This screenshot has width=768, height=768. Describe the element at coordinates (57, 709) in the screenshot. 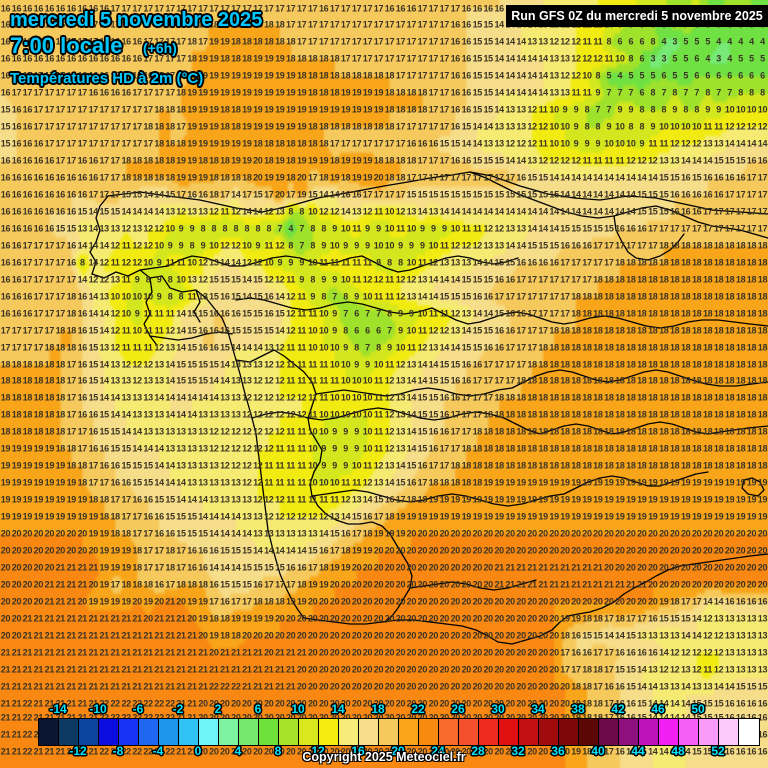

I see `scale-label-top: -14` at that location.